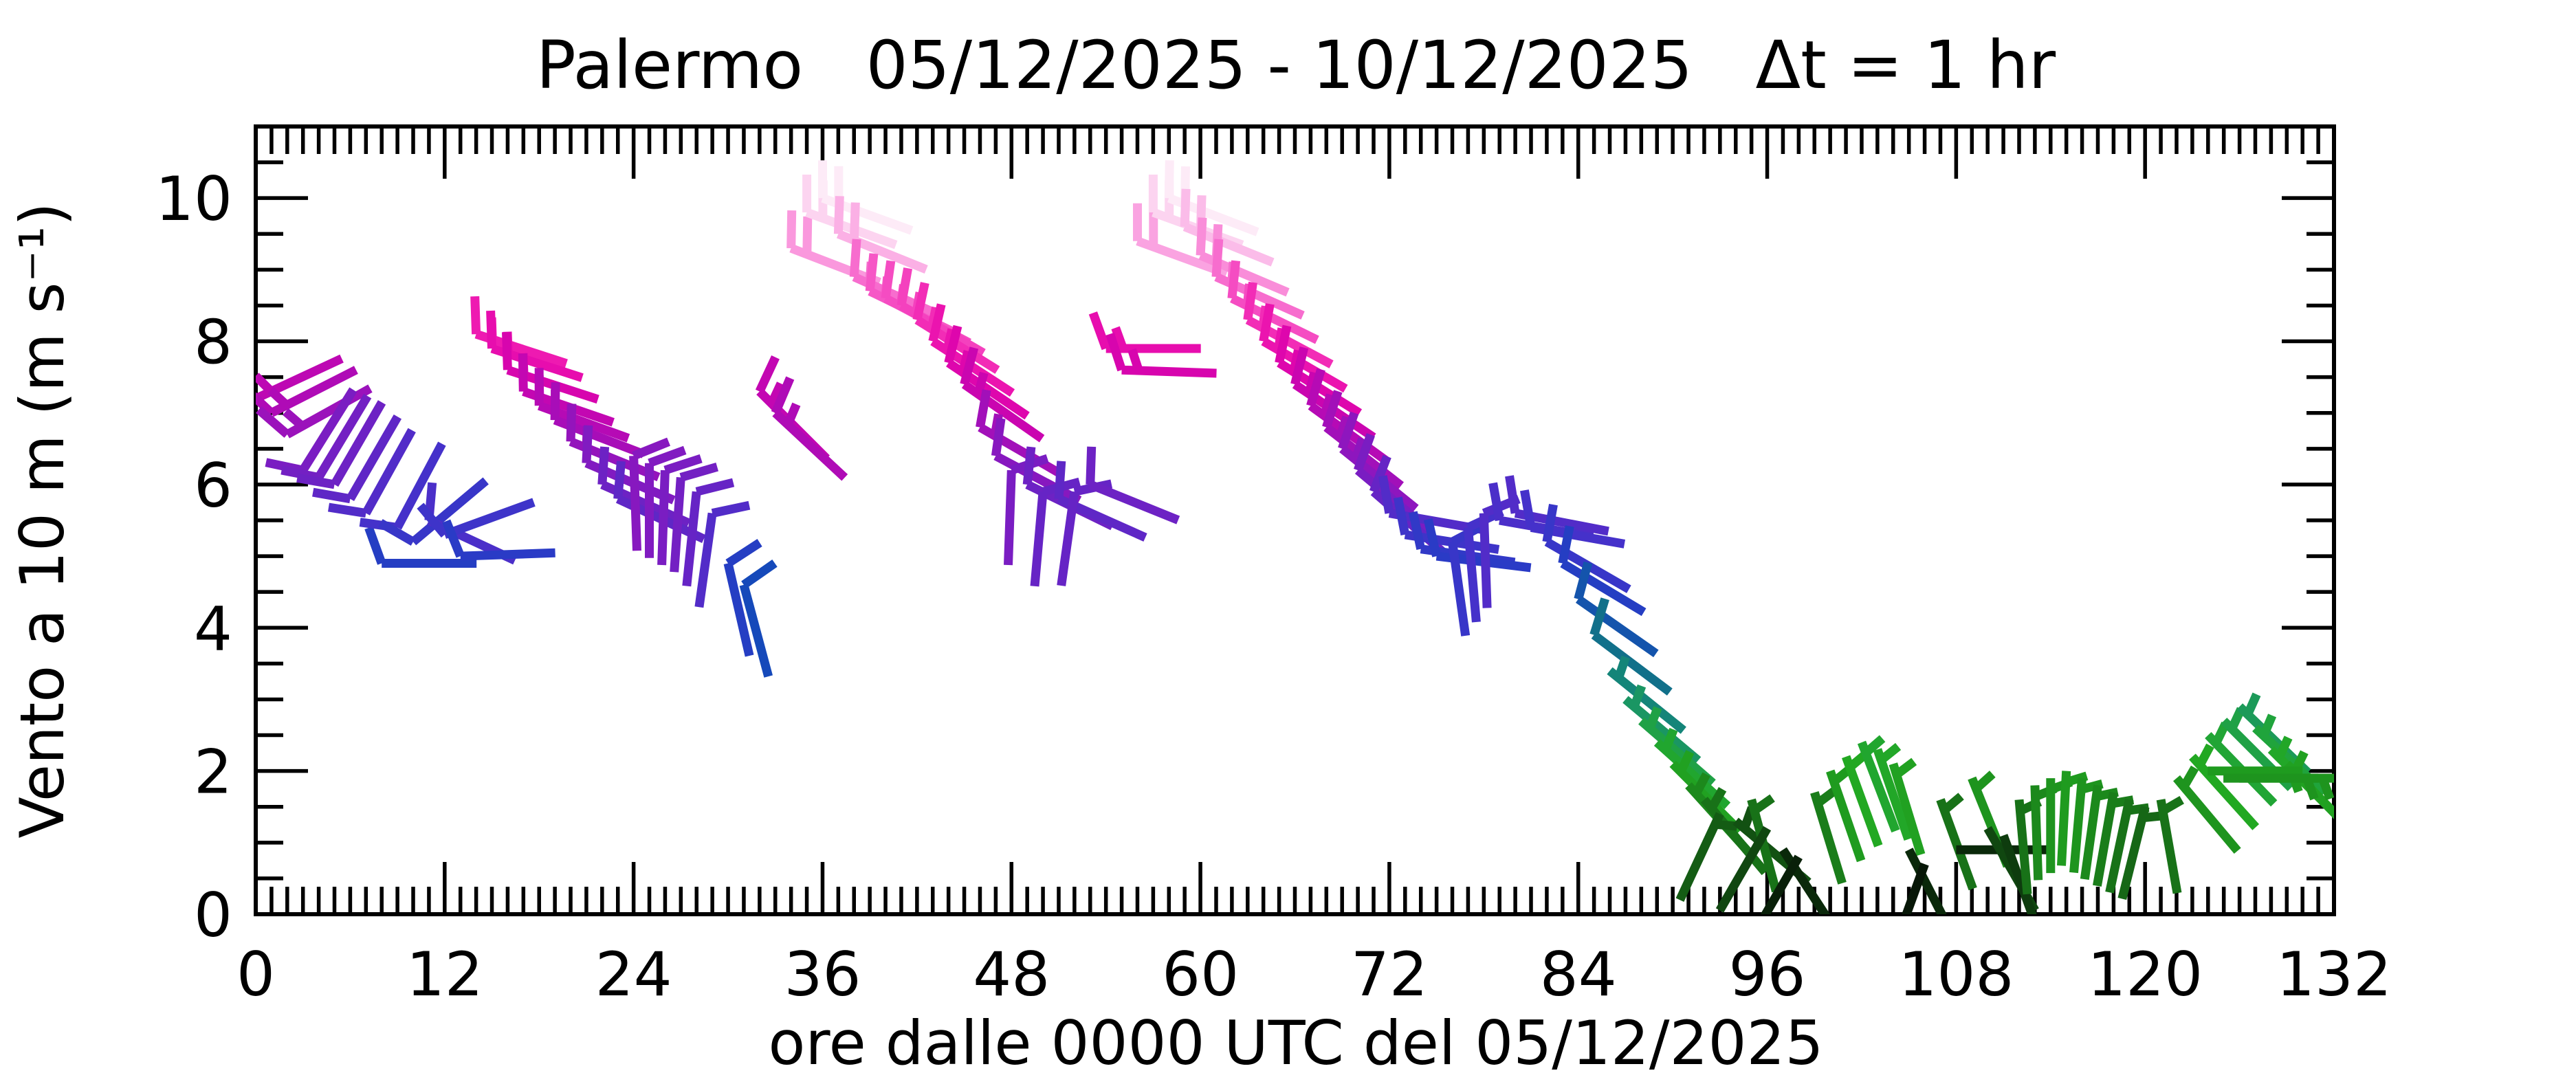 This screenshot has width=2576, height=1073. What do you see at coordinates (1767, 975) in the screenshot?
I see `x-tick-label: 96` at bounding box center [1767, 975].